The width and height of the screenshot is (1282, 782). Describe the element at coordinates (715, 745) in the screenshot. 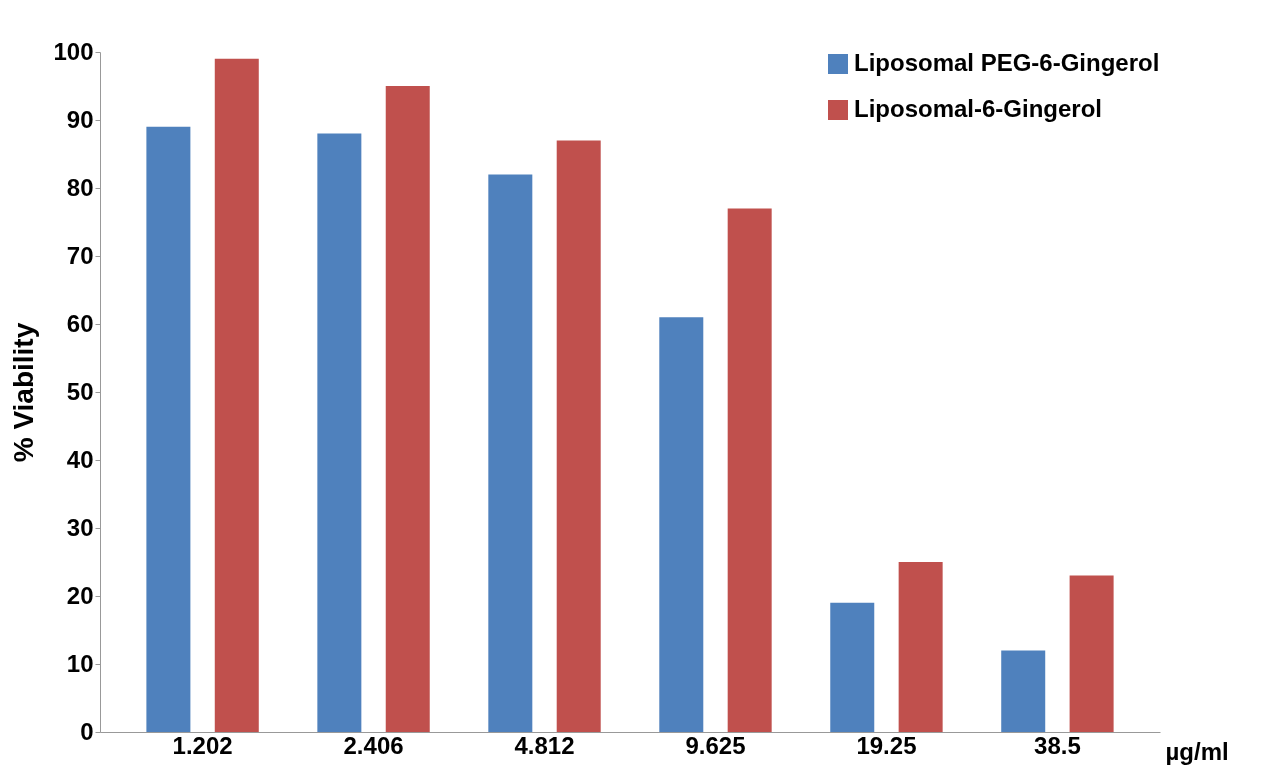

I see `x-tick-label: 9.625` at that location.